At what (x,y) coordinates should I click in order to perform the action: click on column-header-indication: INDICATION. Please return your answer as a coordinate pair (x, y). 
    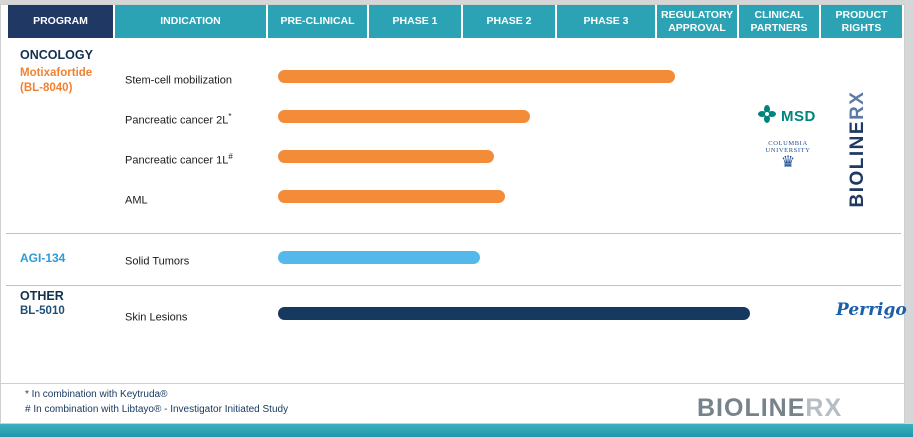
    Looking at the image, I should click on (190, 21).